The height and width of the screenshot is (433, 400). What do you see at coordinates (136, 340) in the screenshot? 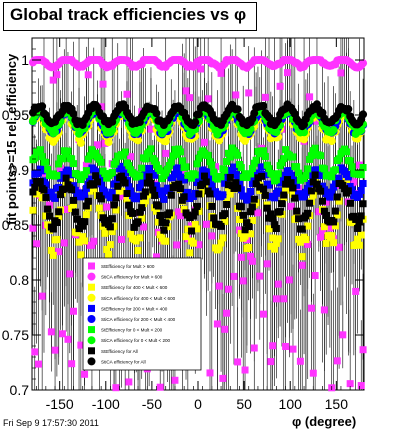
I see `legend-label: StiCA efficiency for 0 < Mult < 200` at bounding box center [136, 340].